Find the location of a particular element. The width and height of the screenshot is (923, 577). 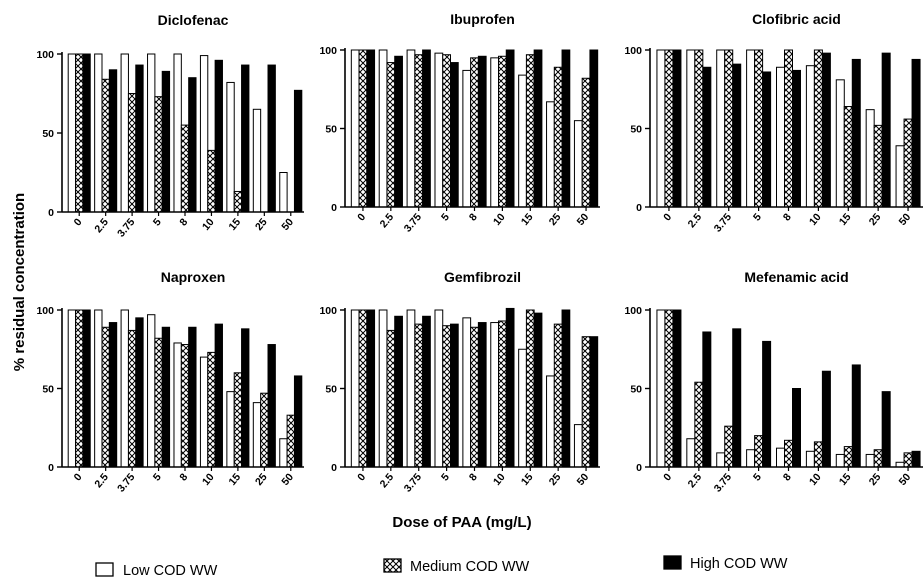

panel-title: Gemfibrozil is located at coordinates (482, 277).